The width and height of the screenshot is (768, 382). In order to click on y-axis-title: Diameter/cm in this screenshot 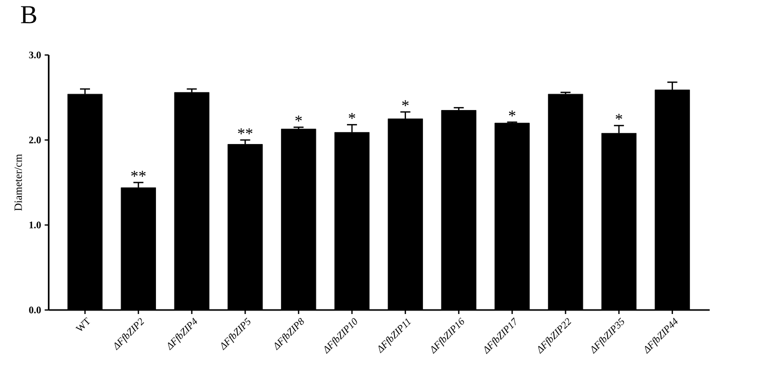, I will do `click(18, 182)`.